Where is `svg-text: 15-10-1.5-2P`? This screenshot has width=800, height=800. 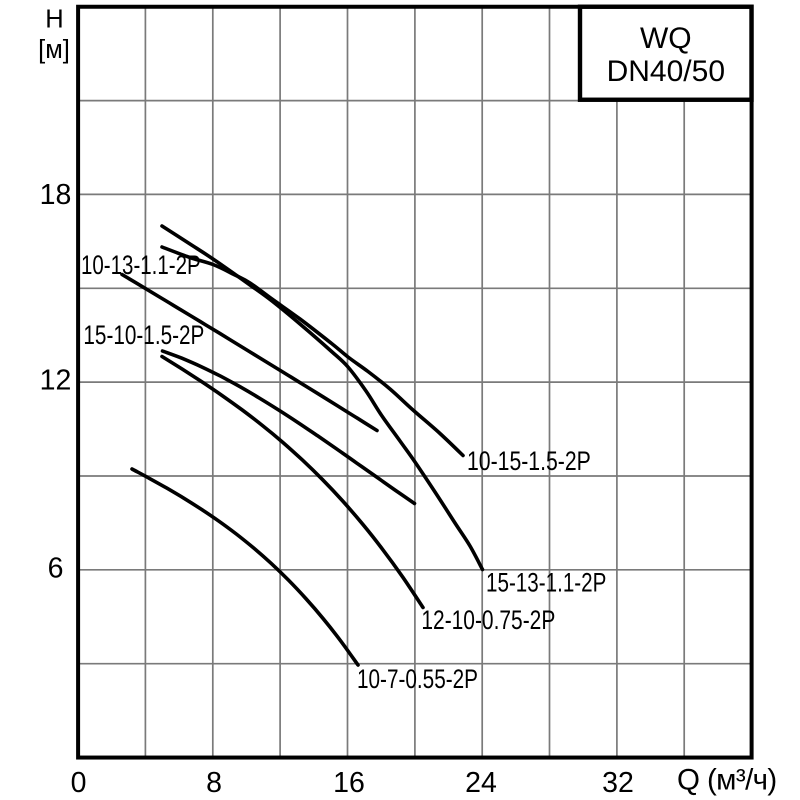
svg-text: 15-10-1.5-2P is located at coordinates (143, 335).